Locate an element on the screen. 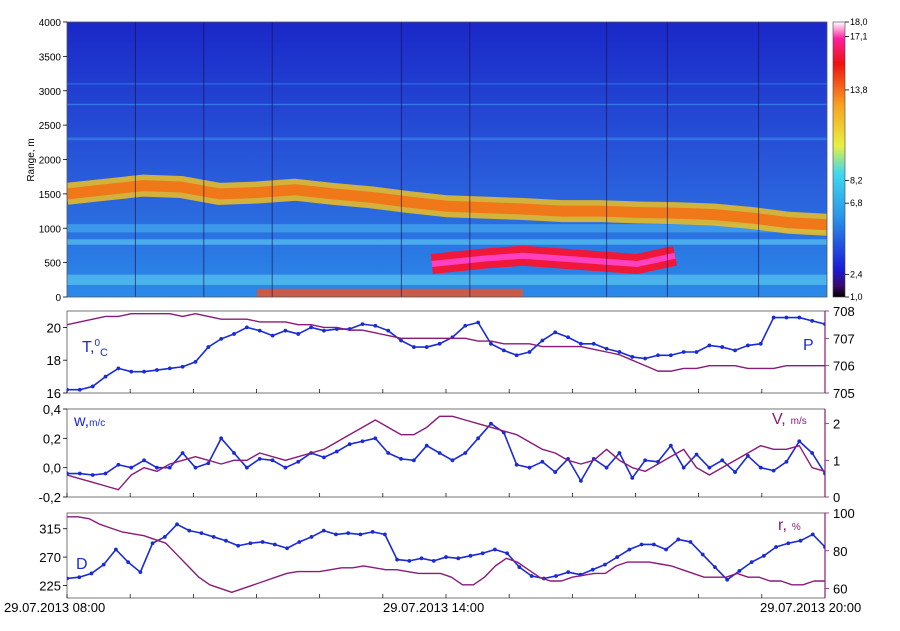 This screenshot has height=631, width=900. label-r-unit: % is located at coordinates (796, 527).